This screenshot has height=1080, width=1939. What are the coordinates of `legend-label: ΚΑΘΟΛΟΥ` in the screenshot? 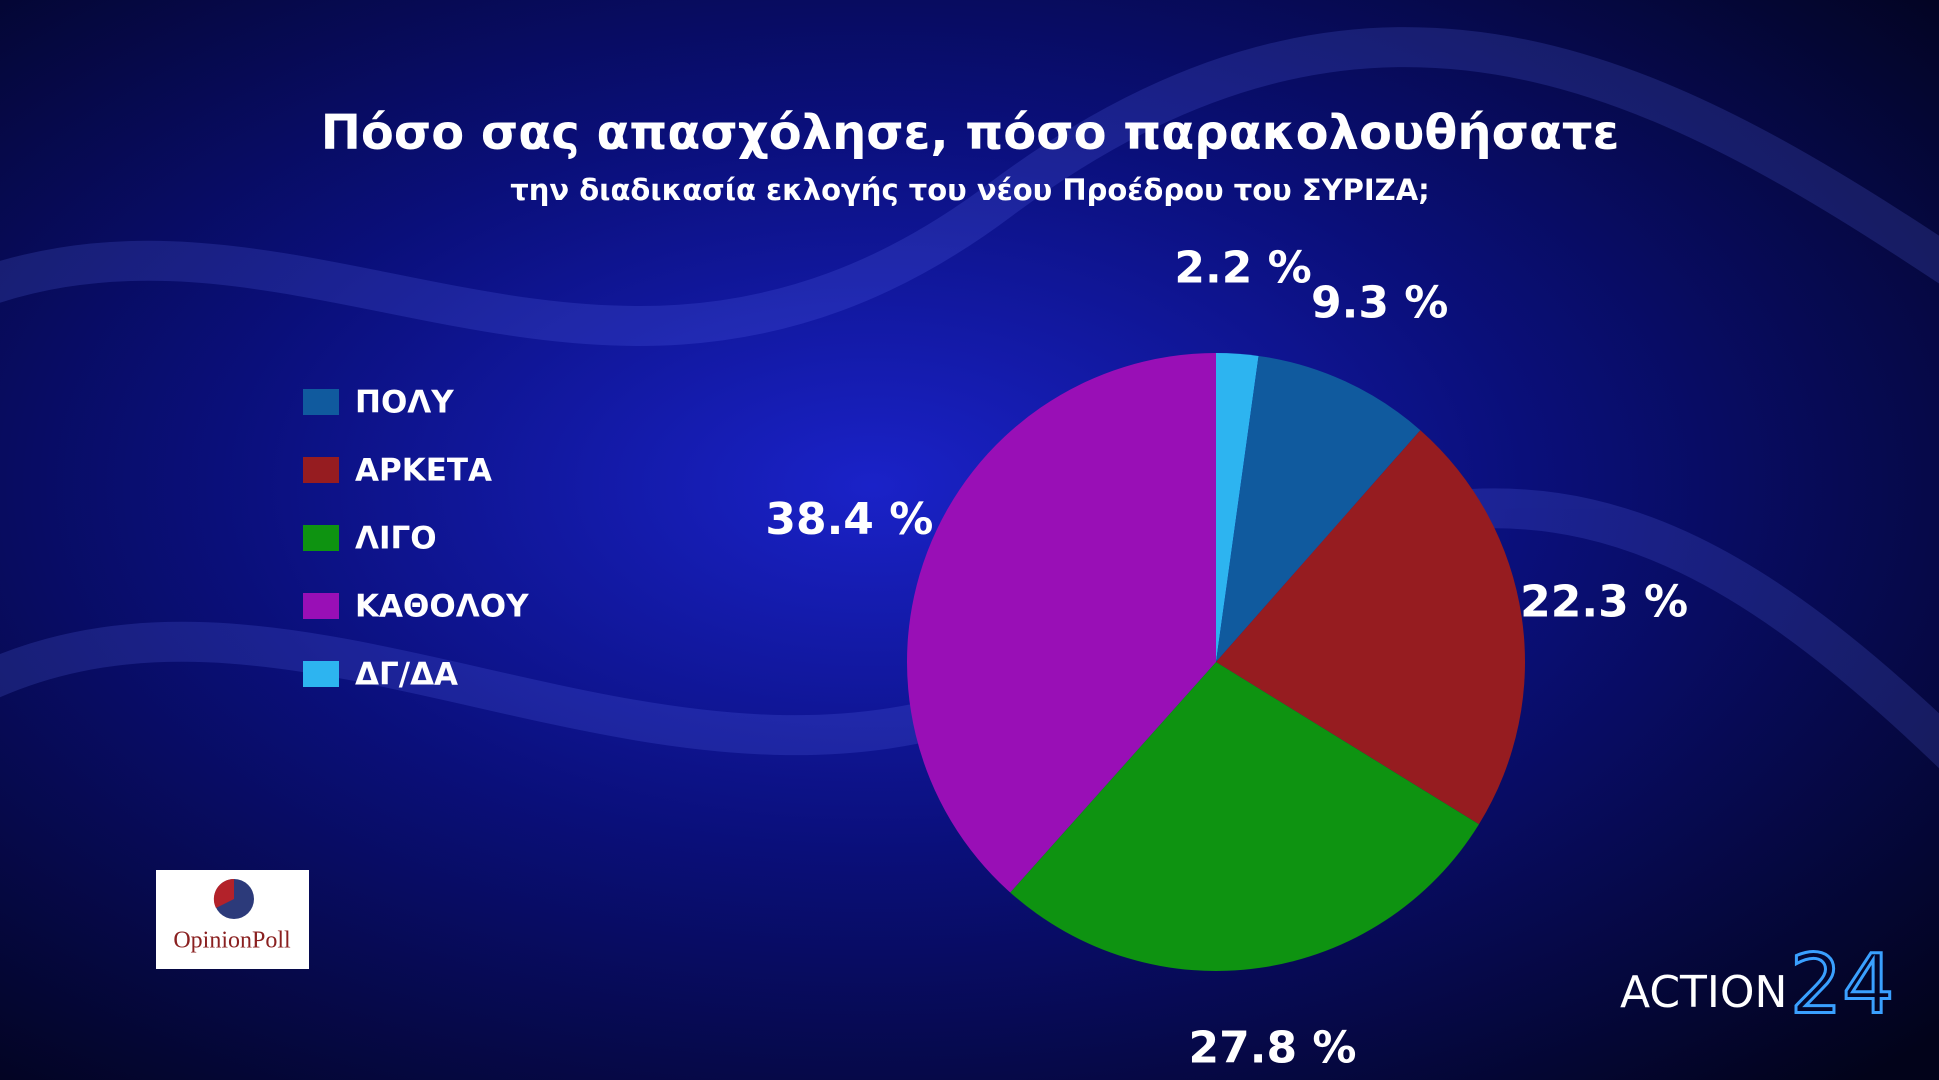 It's located at (442, 607).